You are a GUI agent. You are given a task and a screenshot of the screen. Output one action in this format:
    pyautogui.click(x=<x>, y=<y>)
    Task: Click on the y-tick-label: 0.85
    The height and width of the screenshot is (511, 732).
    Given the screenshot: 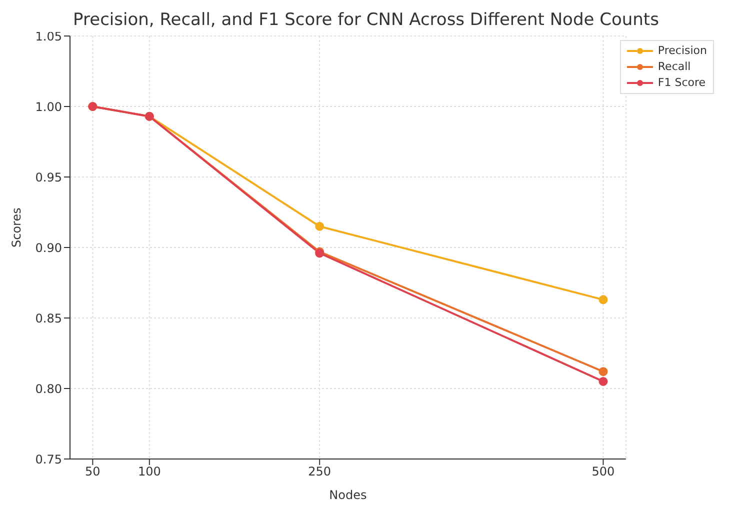 What is the action you would take?
    pyautogui.click(x=48, y=318)
    